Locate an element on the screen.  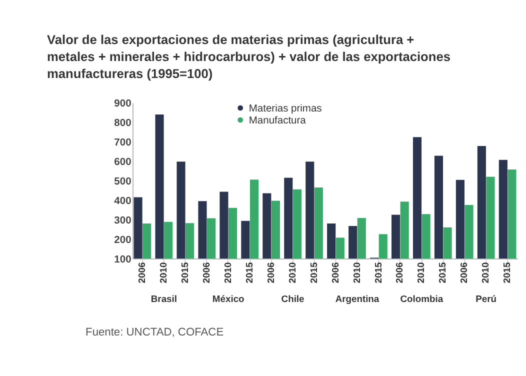
y-tick-label: 200 is located at coordinates (123, 240).